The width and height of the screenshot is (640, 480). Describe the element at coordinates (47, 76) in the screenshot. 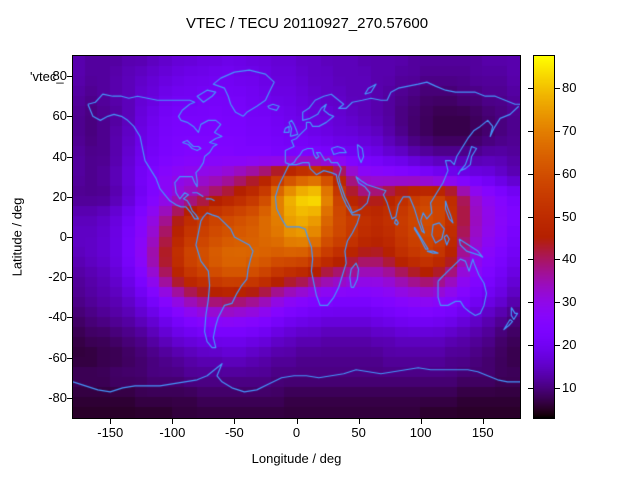

I see `key-label: 'vtec_` at that location.